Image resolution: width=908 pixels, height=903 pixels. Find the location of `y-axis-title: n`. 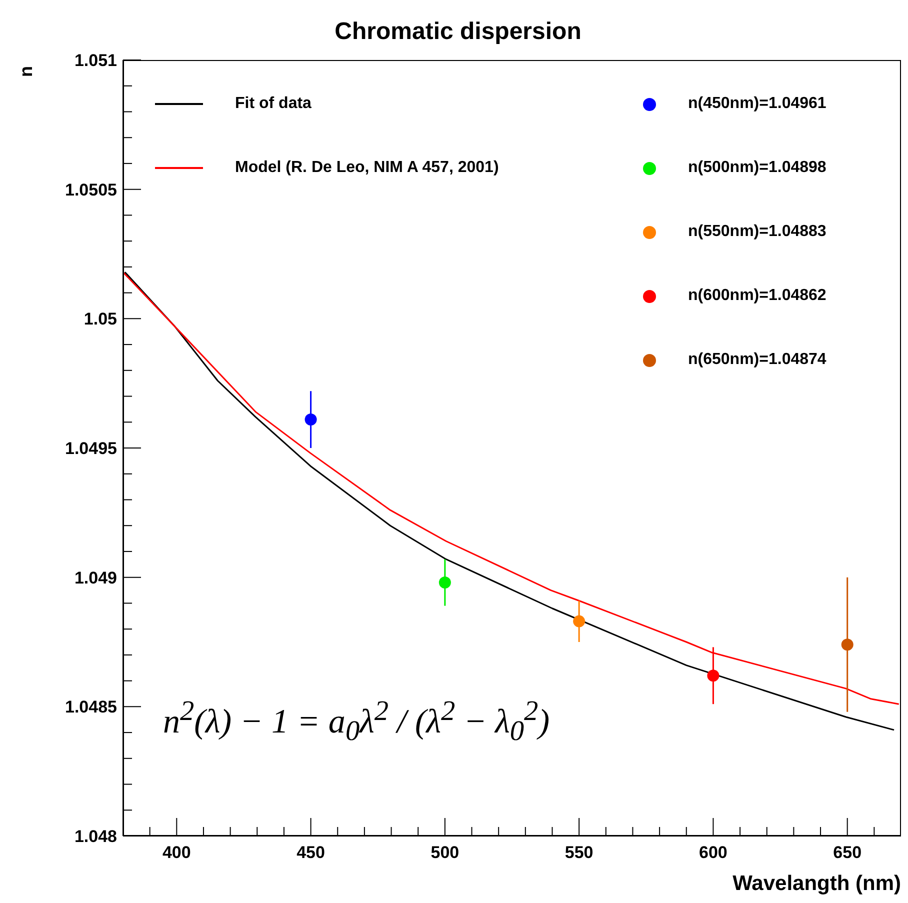

y-axis-title: n is located at coordinates (26, 71).